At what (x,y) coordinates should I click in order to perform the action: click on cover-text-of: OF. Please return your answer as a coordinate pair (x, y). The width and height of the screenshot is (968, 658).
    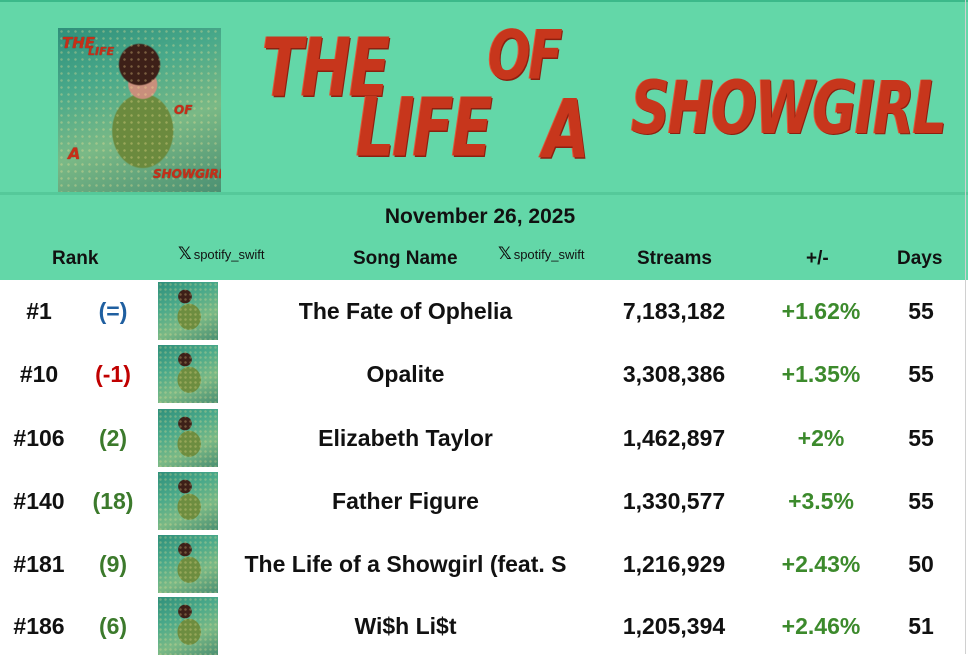
    Looking at the image, I should click on (183, 110).